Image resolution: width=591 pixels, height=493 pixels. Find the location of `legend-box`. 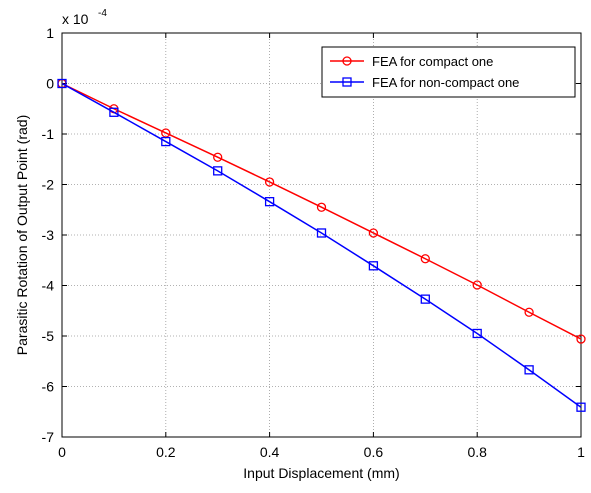

legend-box is located at coordinates (448, 72).